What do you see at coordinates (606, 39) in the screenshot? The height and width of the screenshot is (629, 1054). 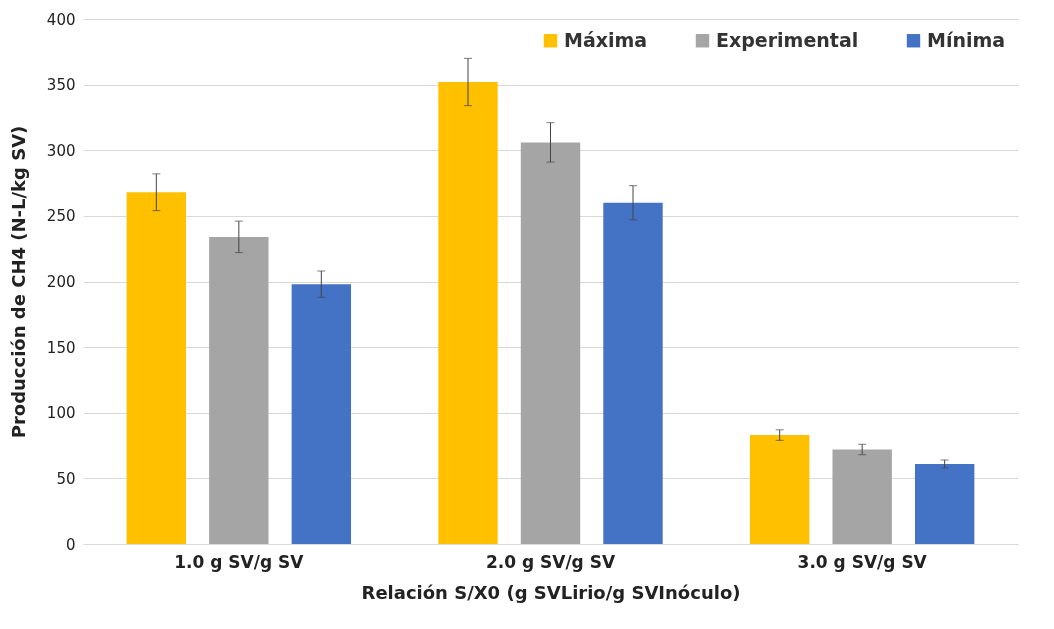 I see `legend-label: Máxima` at bounding box center [606, 39].